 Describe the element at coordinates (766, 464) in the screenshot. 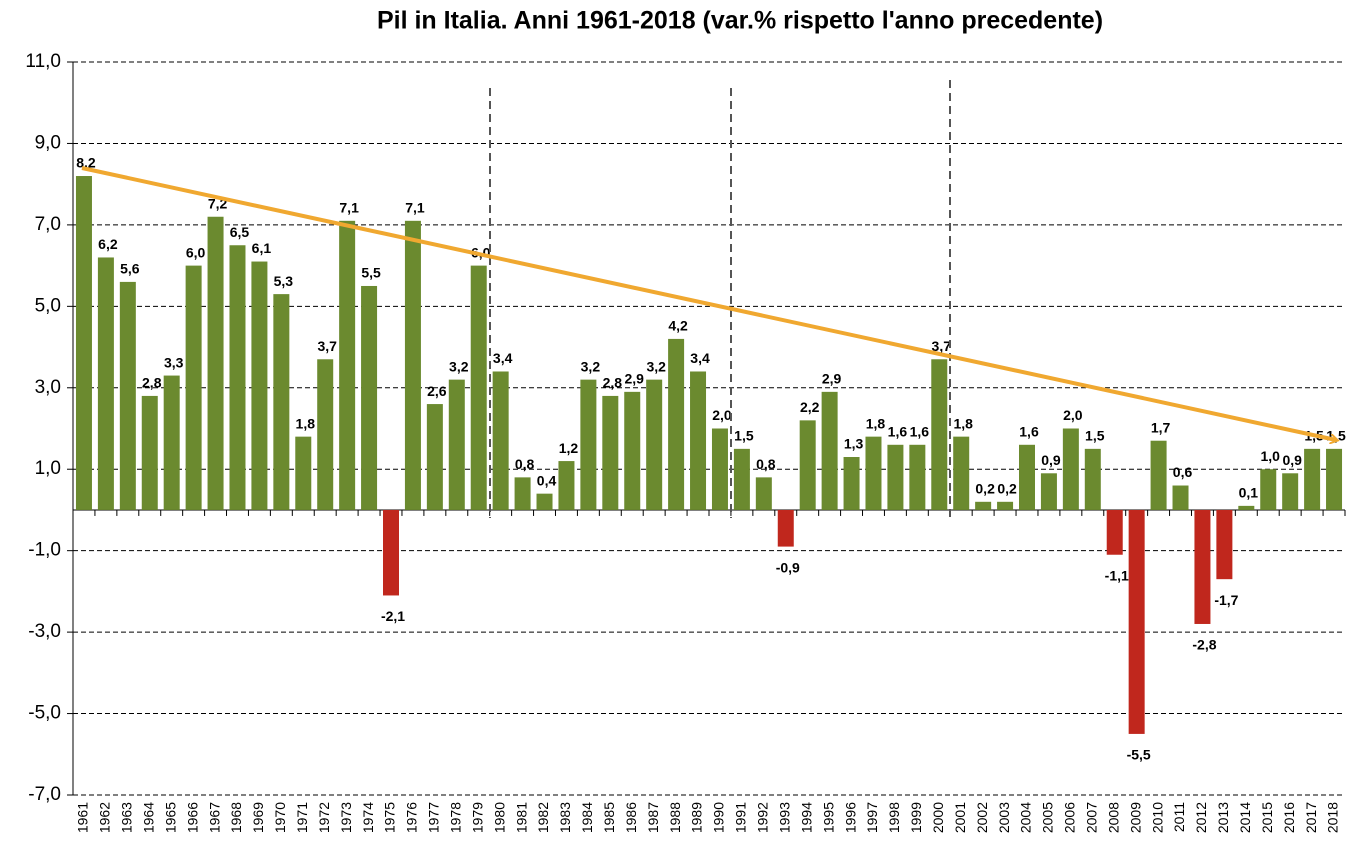

I see `data-label: 0,8` at that location.